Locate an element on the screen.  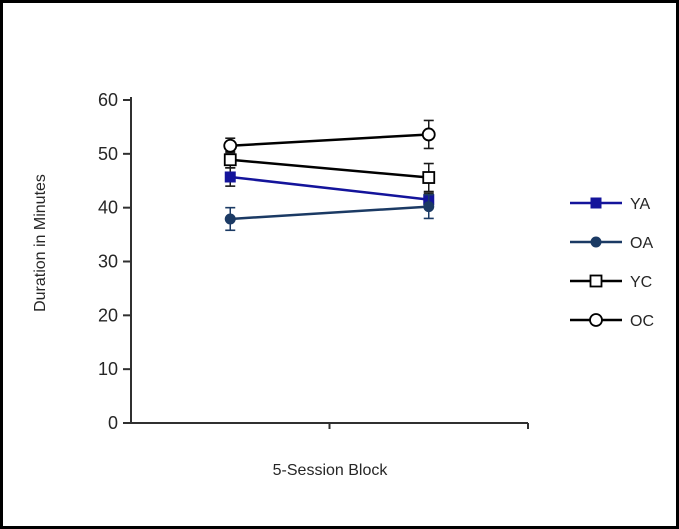
y-tick-label: 40 is located at coordinates (108, 208).